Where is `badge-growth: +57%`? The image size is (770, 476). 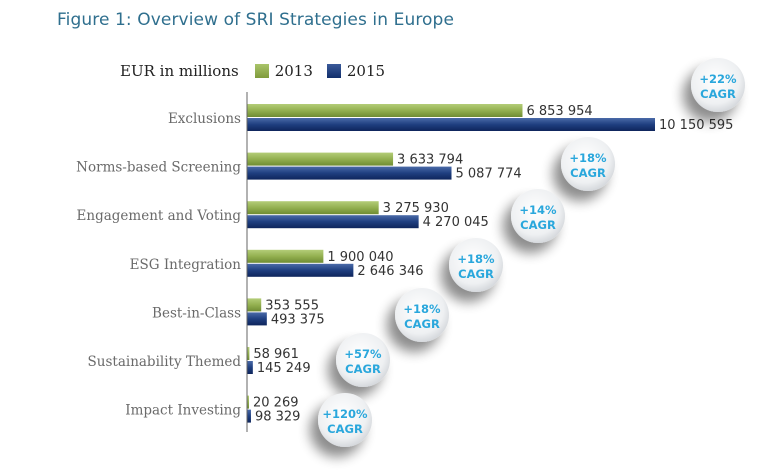 badge-growth: +57% is located at coordinates (363, 354).